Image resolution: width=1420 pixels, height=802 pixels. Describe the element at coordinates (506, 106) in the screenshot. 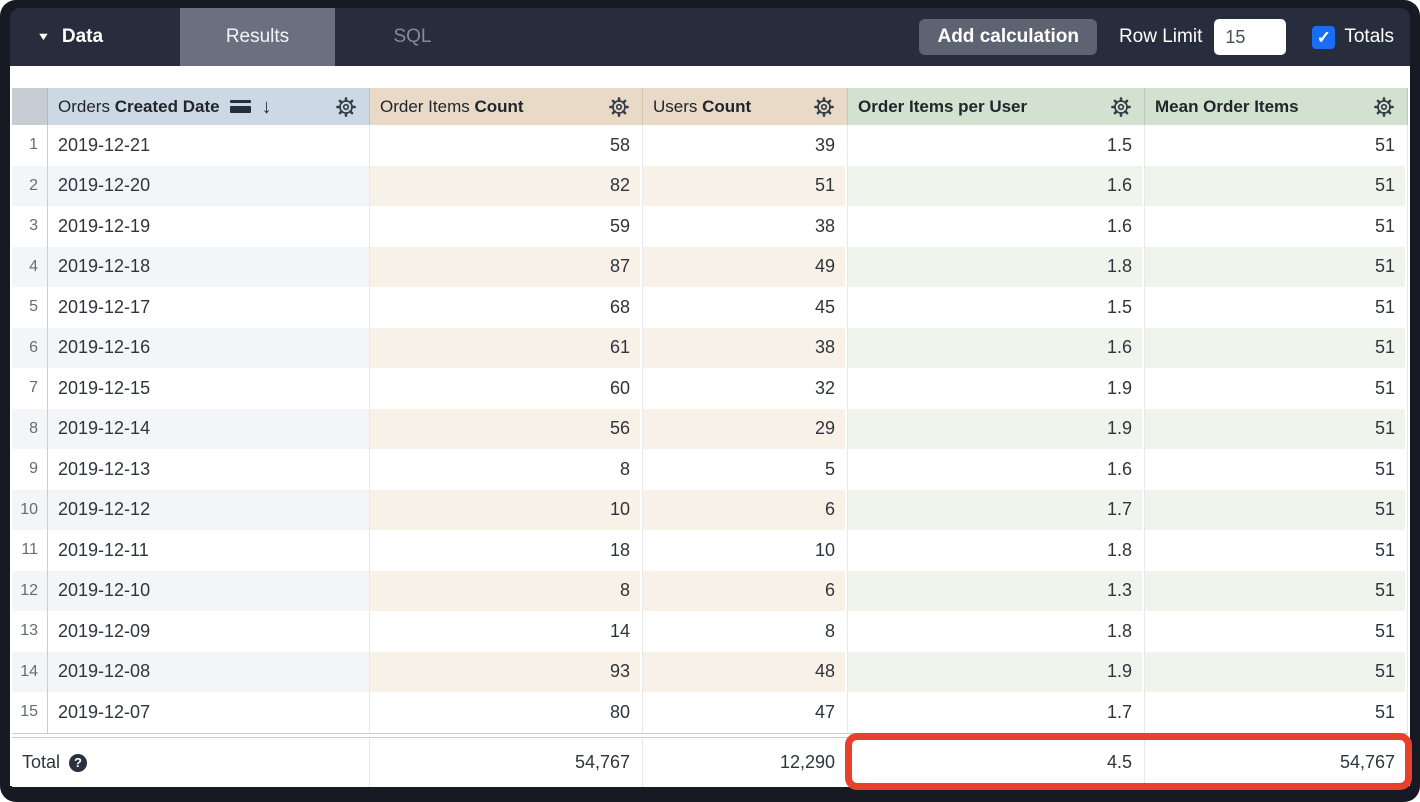

I see `column-header-order-items-count: Order Items Count` at that location.